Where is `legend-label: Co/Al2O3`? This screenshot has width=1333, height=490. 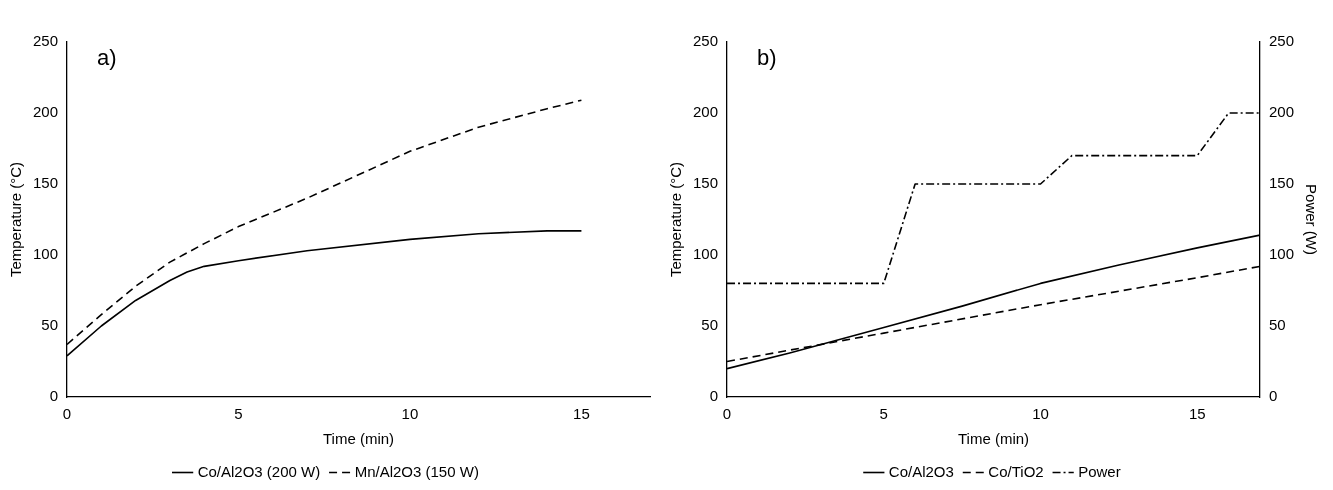 legend-label: Co/Al2O3 is located at coordinates (921, 471).